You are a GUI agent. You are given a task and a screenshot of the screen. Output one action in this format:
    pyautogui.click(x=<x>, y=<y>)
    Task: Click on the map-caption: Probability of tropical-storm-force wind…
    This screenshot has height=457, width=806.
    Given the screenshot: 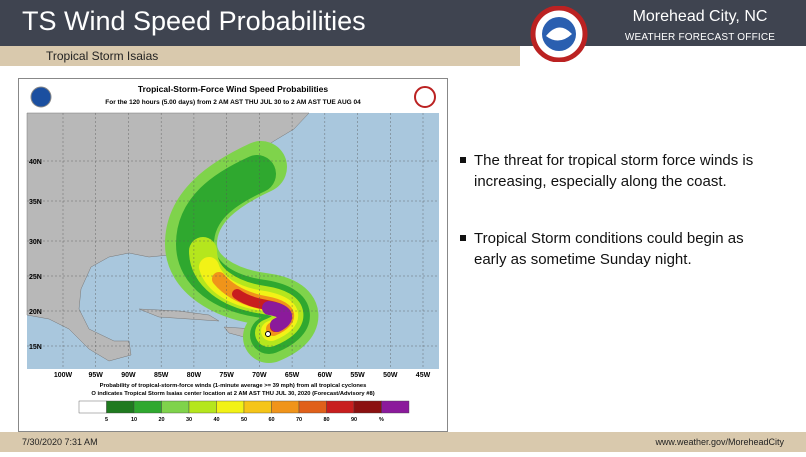 What is the action you would take?
    pyautogui.click(x=233, y=386)
    